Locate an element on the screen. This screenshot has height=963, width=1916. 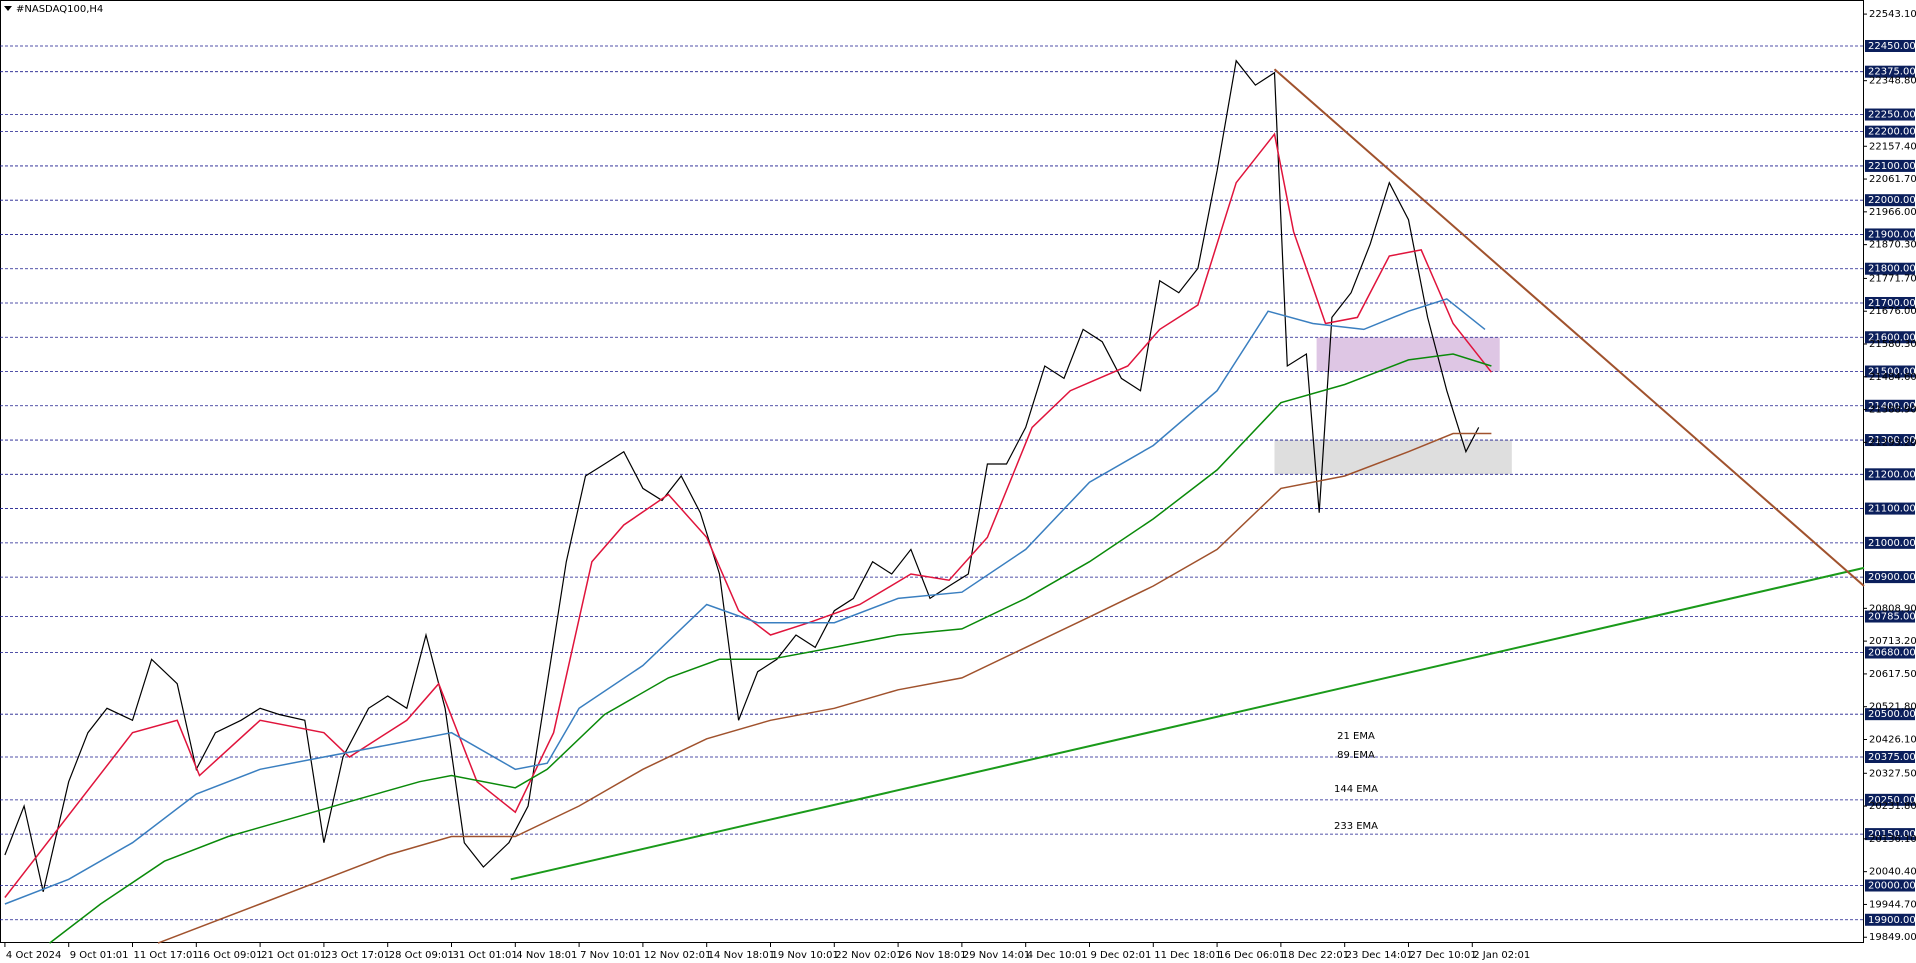
x-tick-label: 16 Oct 09:01 is located at coordinates (229, 955).